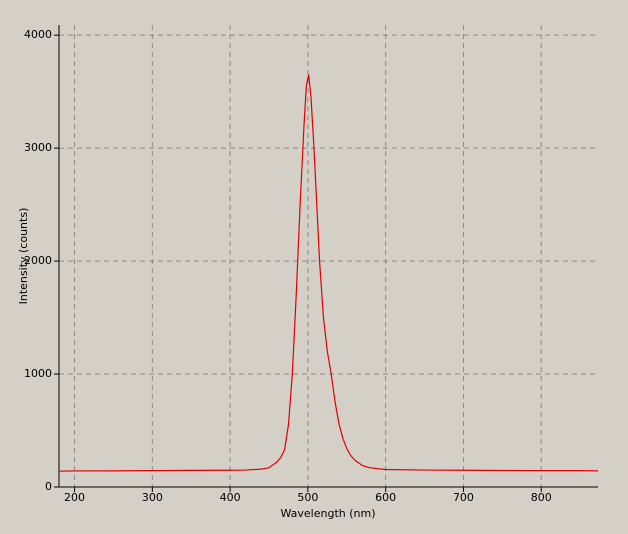 The height and width of the screenshot is (534, 628). Describe the element at coordinates (74, 497) in the screenshot. I see `x-tick-label: 200` at that location.